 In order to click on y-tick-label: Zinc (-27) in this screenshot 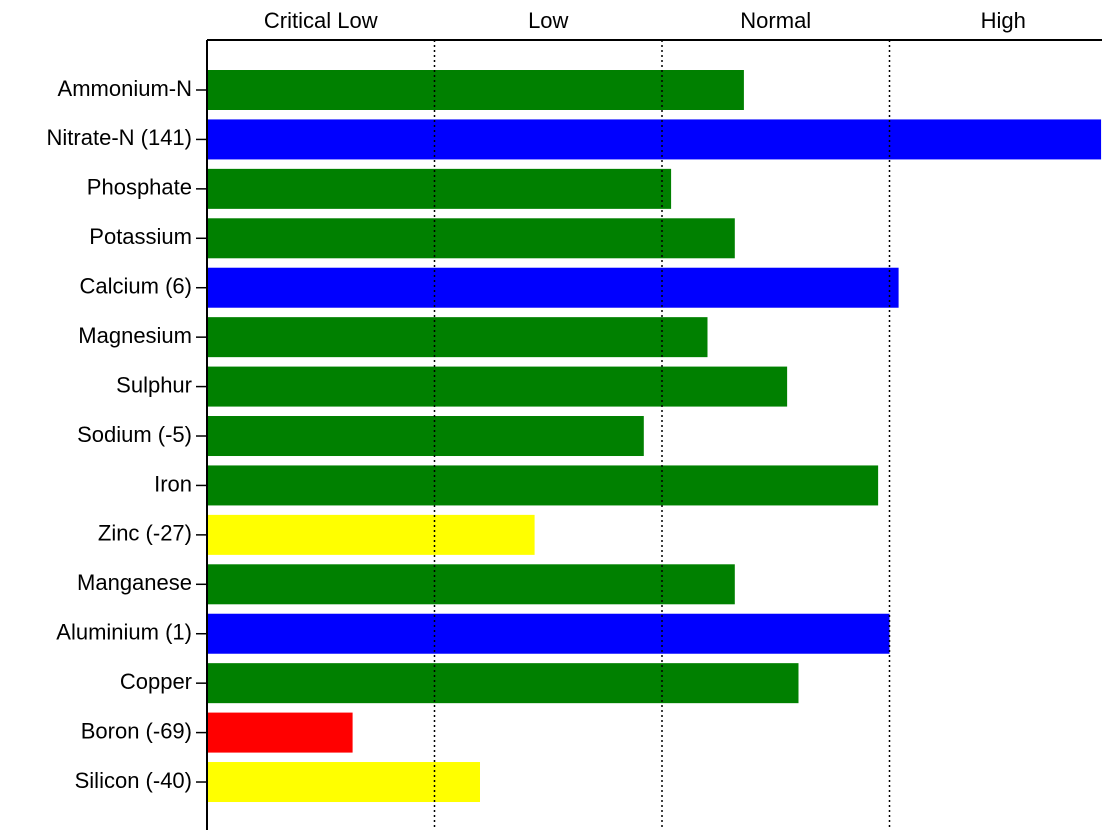, I will do `click(145, 533)`.